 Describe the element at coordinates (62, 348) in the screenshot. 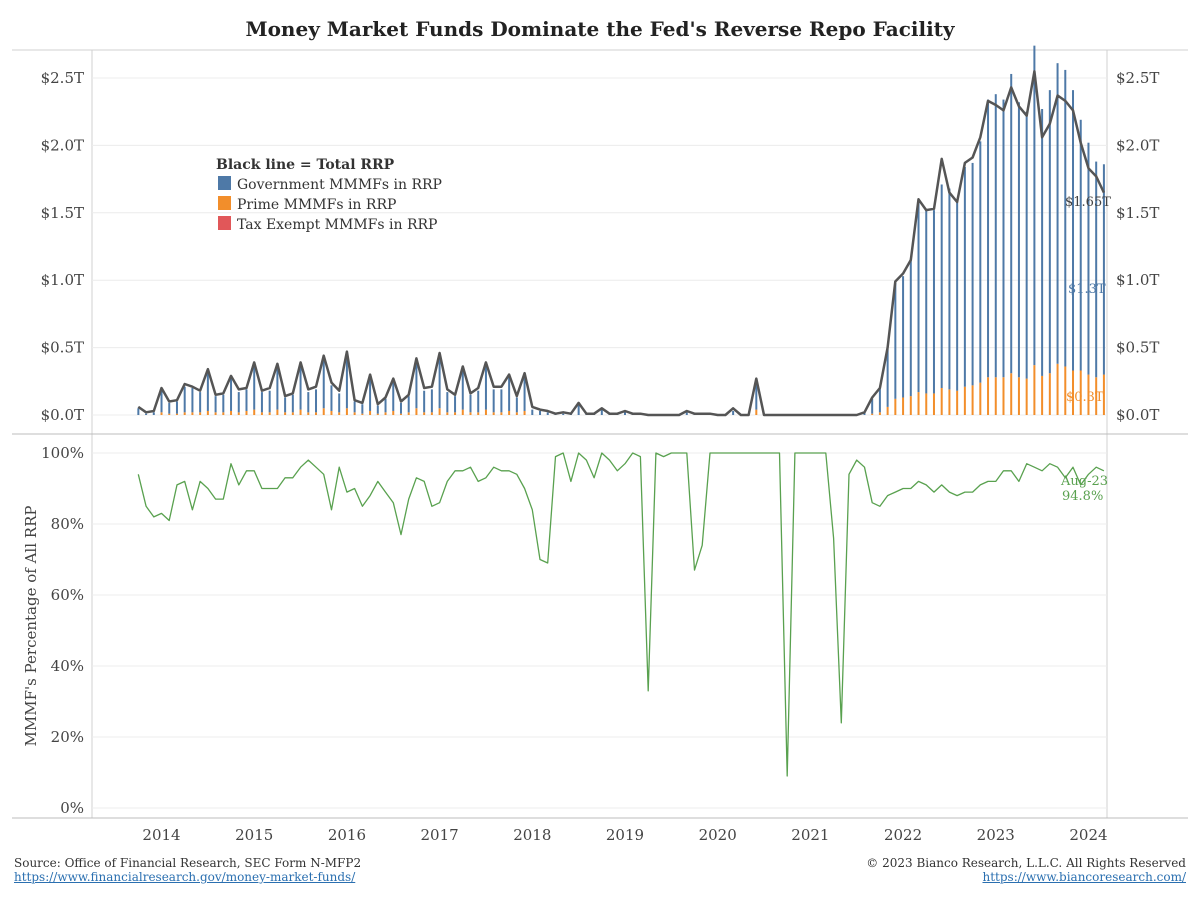

I see `top-y-tick-left-1: $0.5T` at that location.